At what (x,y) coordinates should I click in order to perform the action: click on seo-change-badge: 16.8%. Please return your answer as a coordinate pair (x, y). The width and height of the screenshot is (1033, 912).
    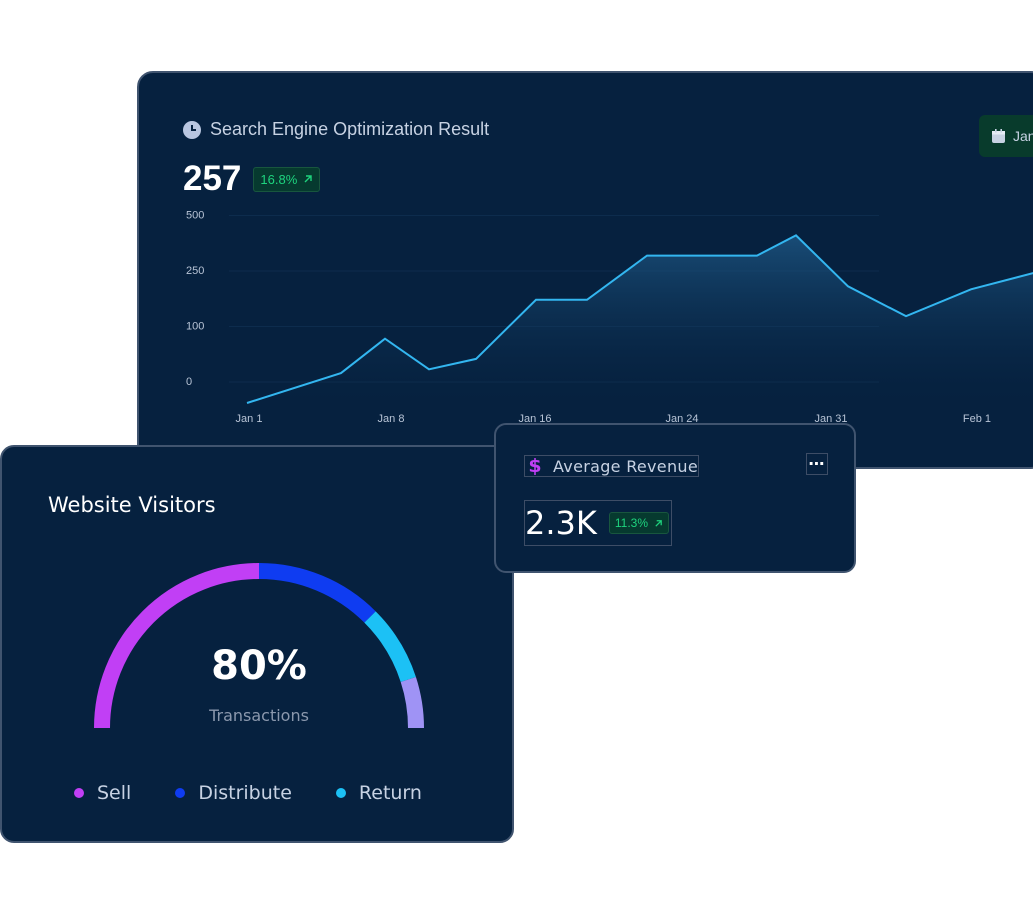
    Looking at the image, I should click on (287, 179).